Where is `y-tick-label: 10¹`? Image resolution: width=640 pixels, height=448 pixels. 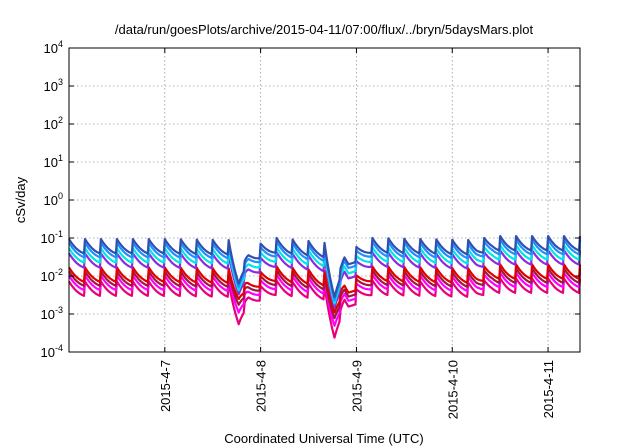
y-tick-label: 10¹ is located at coordinates (53, 161).